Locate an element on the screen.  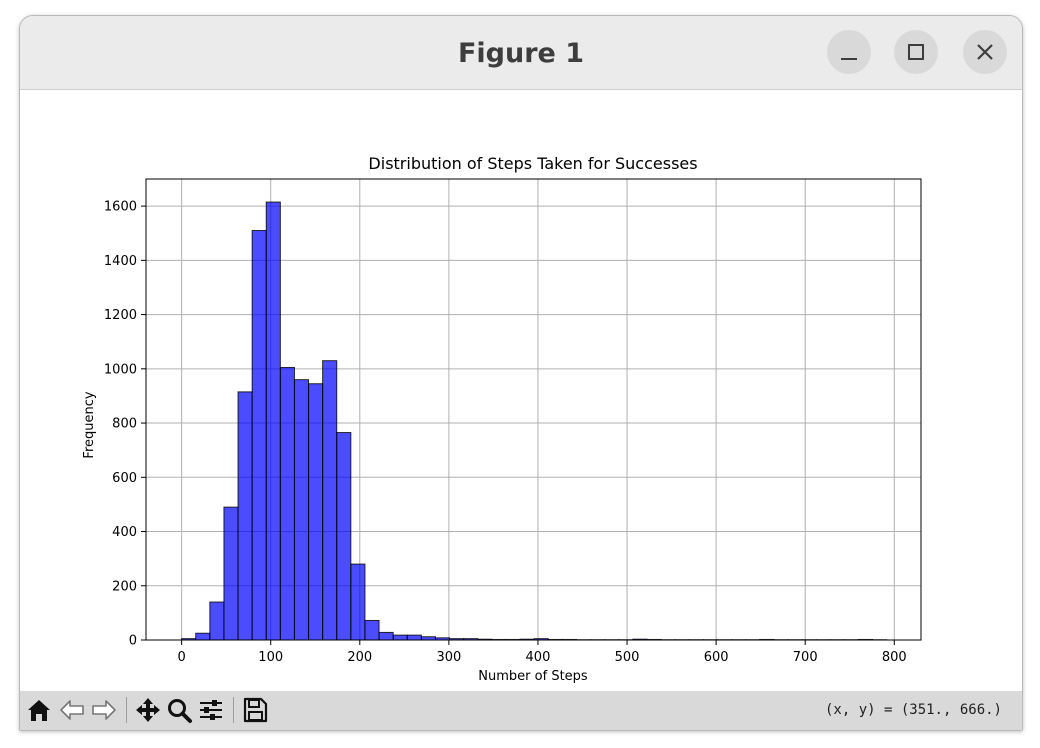
y-tick-label: 400 is located at coordinates (124, 532).